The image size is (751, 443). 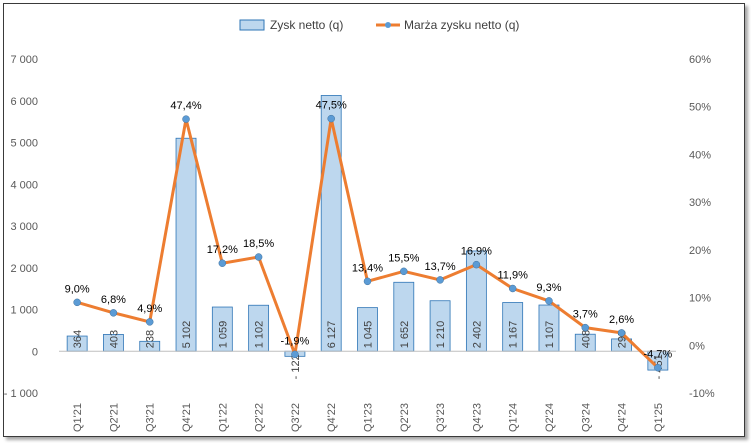 I want to click on right-y-axis: -10% 0% 10% 20% 30% 40% 50% 60%, so click(x=702, y=227).